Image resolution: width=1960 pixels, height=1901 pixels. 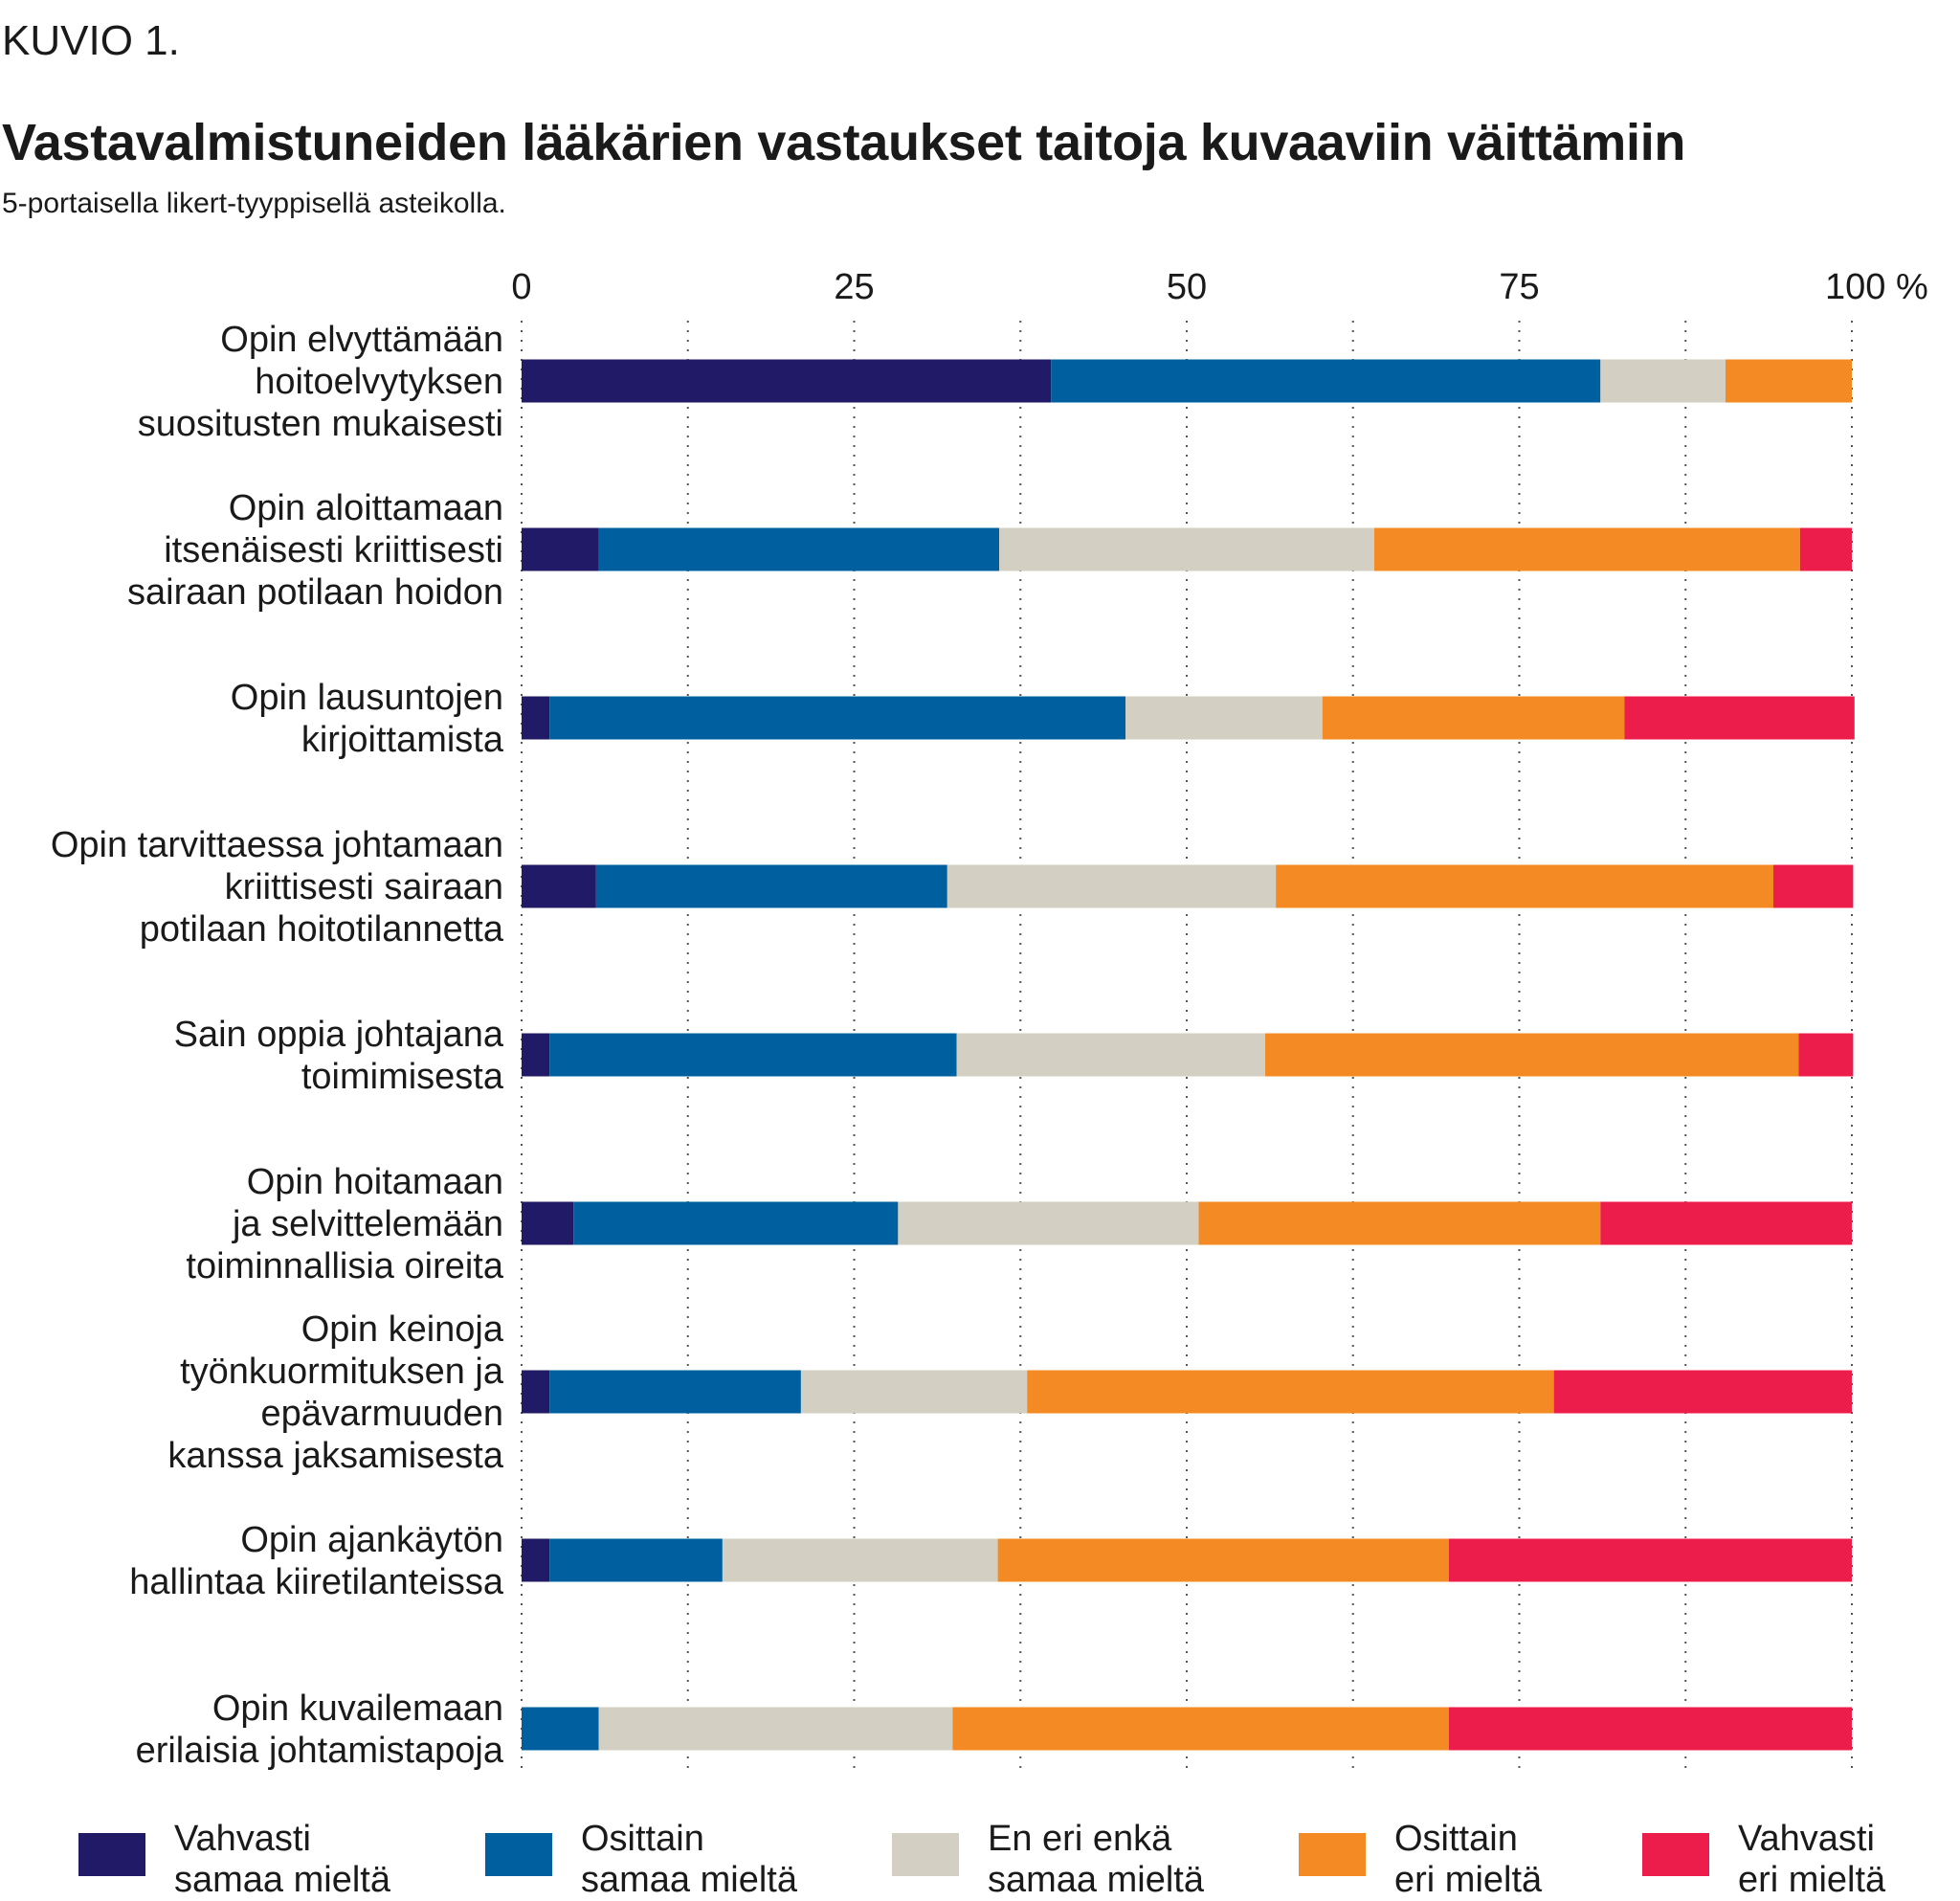 I want to click on category-label-line: erilaisia johtamistapoja, so click(x=320, y=1751).